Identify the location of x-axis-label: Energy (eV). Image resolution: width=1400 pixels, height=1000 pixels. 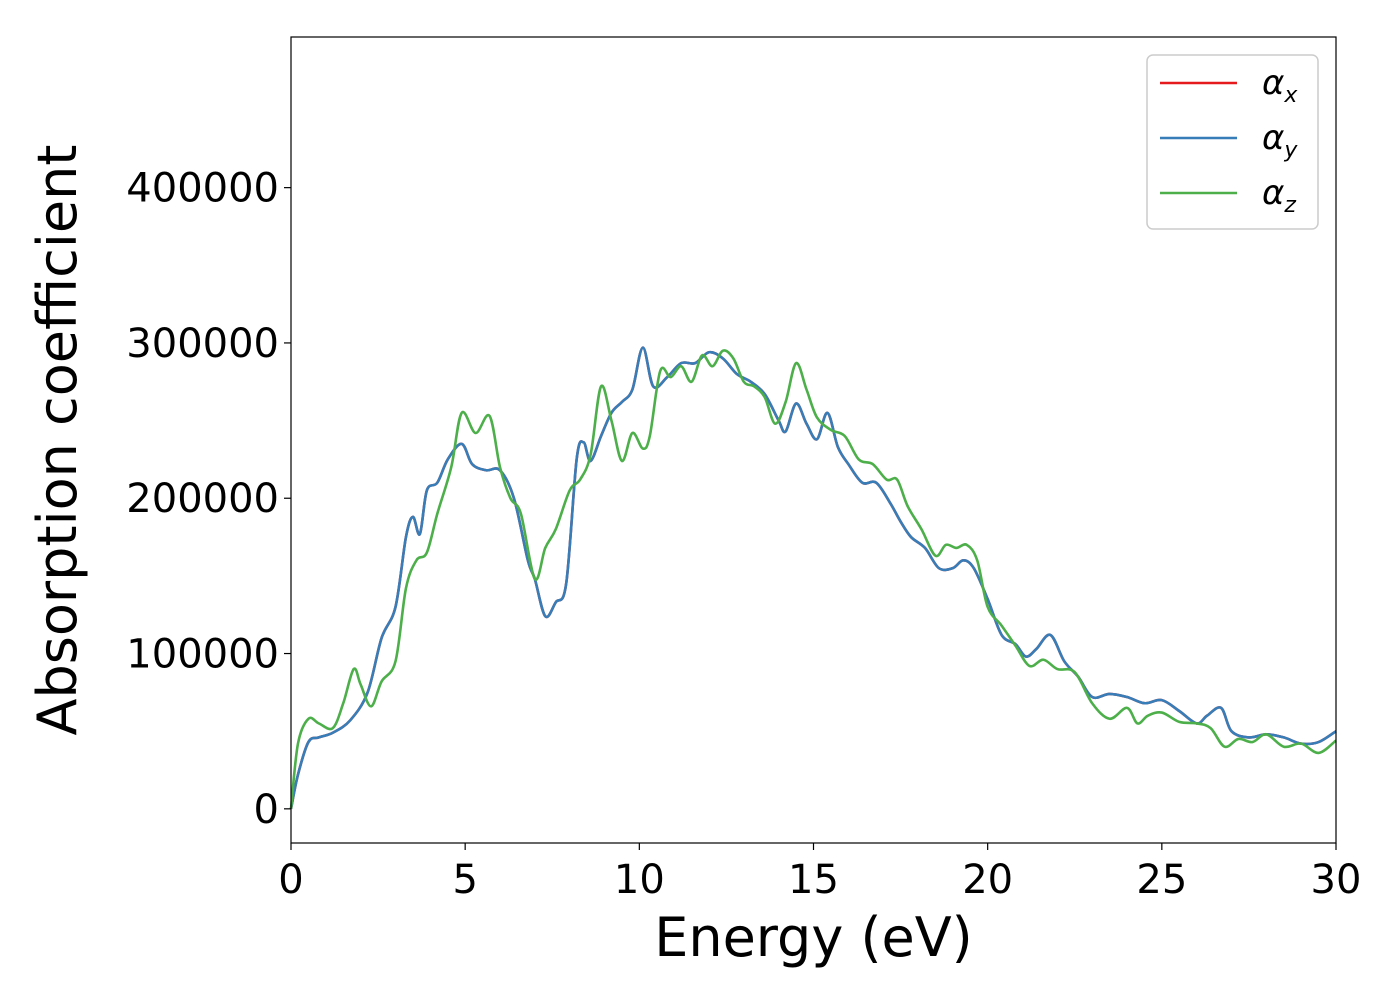
(813, 937).